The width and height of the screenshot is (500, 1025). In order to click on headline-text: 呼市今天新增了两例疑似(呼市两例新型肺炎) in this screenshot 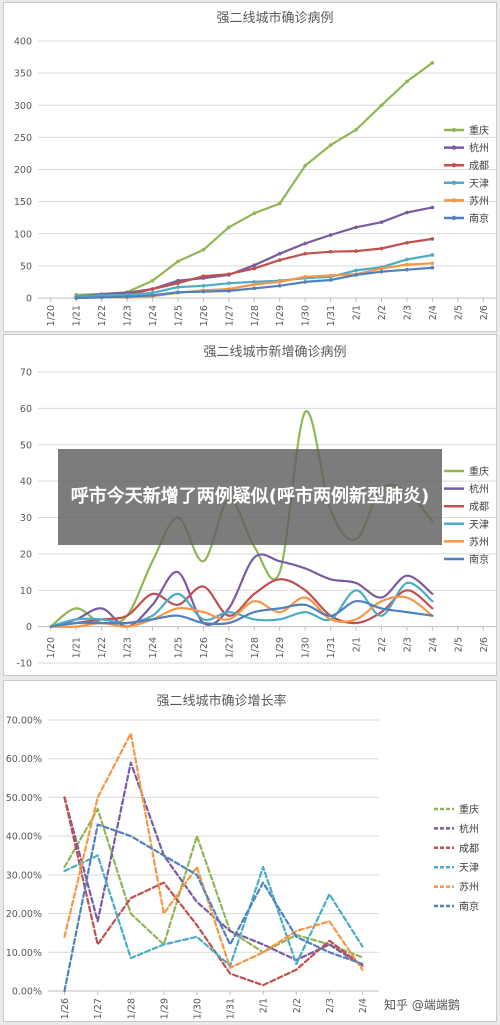, I will do `click(250, 496)`.